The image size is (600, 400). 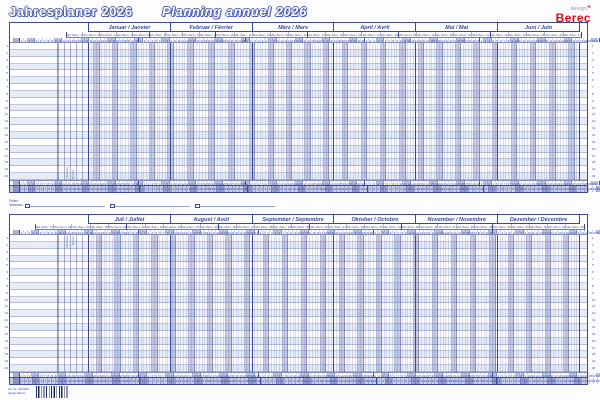 I want to click on month-body, so click(x=292, y=111).